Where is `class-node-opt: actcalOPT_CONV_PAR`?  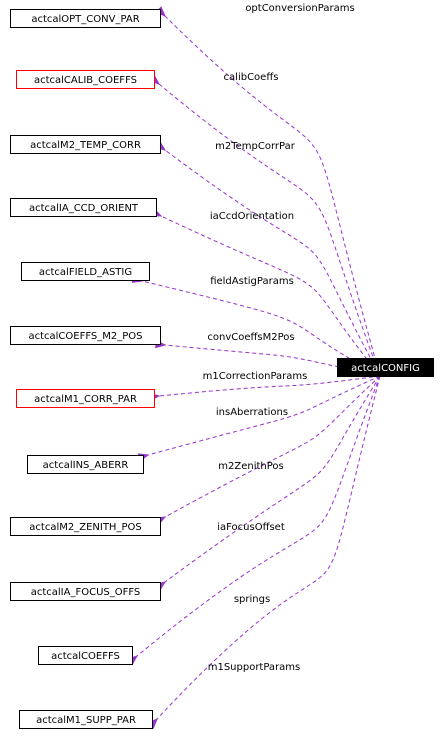 class-node-opt: actcalOPT_CONV_PAR is located at coordinates (85, 18).